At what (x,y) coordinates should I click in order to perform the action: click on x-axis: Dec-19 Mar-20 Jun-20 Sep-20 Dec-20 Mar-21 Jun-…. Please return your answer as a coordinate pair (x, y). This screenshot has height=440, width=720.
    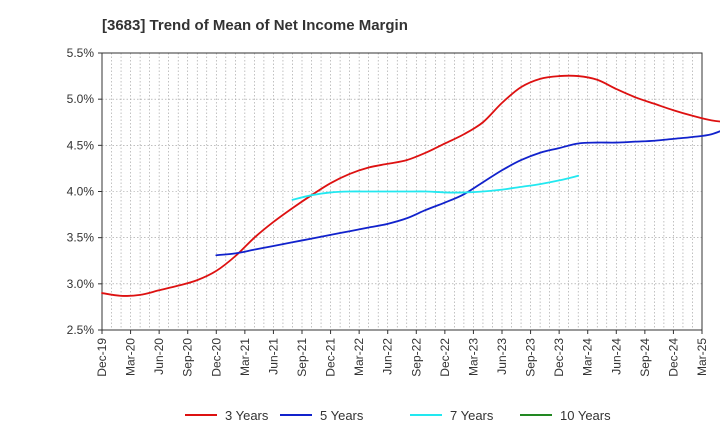
    Looking at the image, I should click on (402, 353).